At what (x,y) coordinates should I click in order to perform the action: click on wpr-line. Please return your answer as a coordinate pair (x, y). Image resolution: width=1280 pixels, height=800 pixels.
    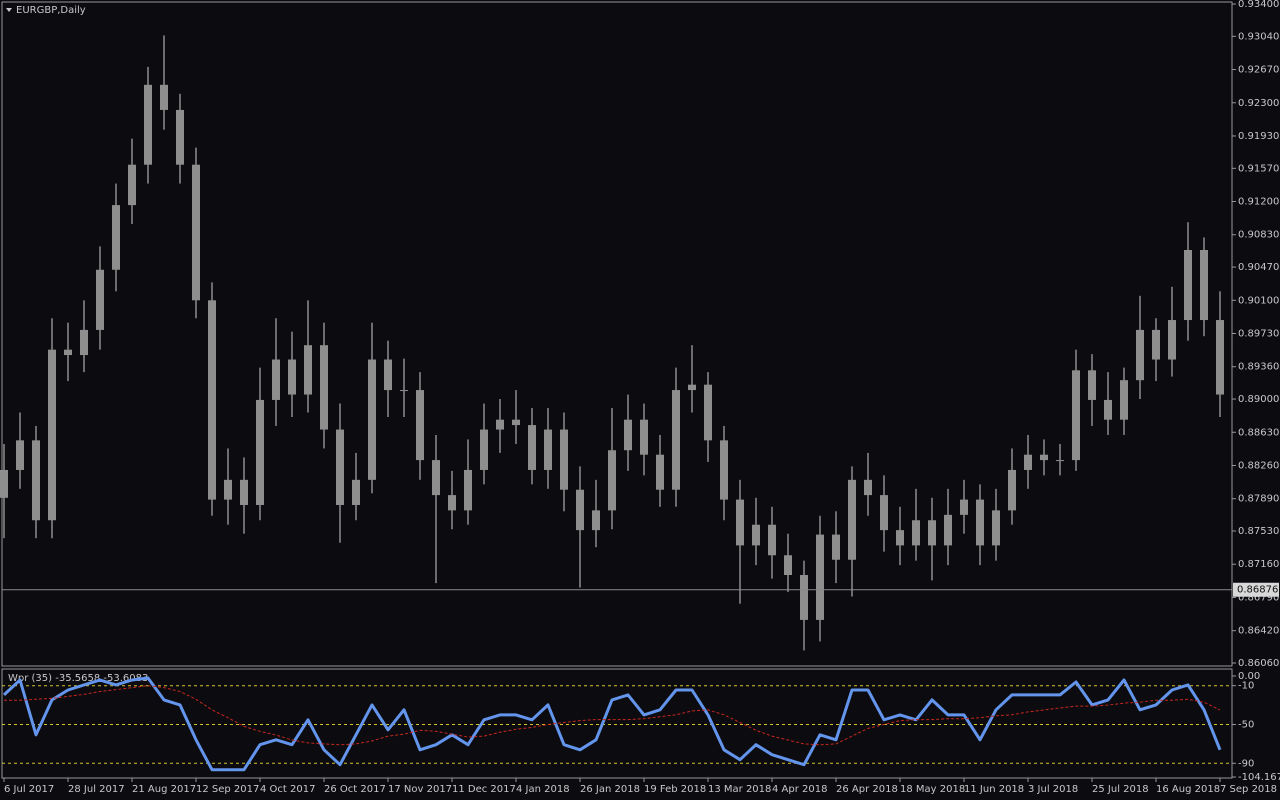
    Looking at the image, I should click on (612, 724).